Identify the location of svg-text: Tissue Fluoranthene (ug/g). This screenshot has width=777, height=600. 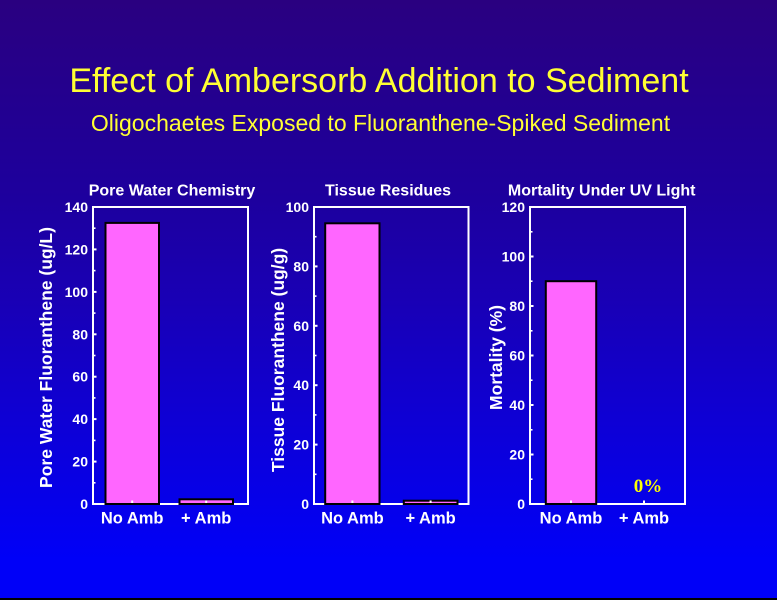
(278, 360).